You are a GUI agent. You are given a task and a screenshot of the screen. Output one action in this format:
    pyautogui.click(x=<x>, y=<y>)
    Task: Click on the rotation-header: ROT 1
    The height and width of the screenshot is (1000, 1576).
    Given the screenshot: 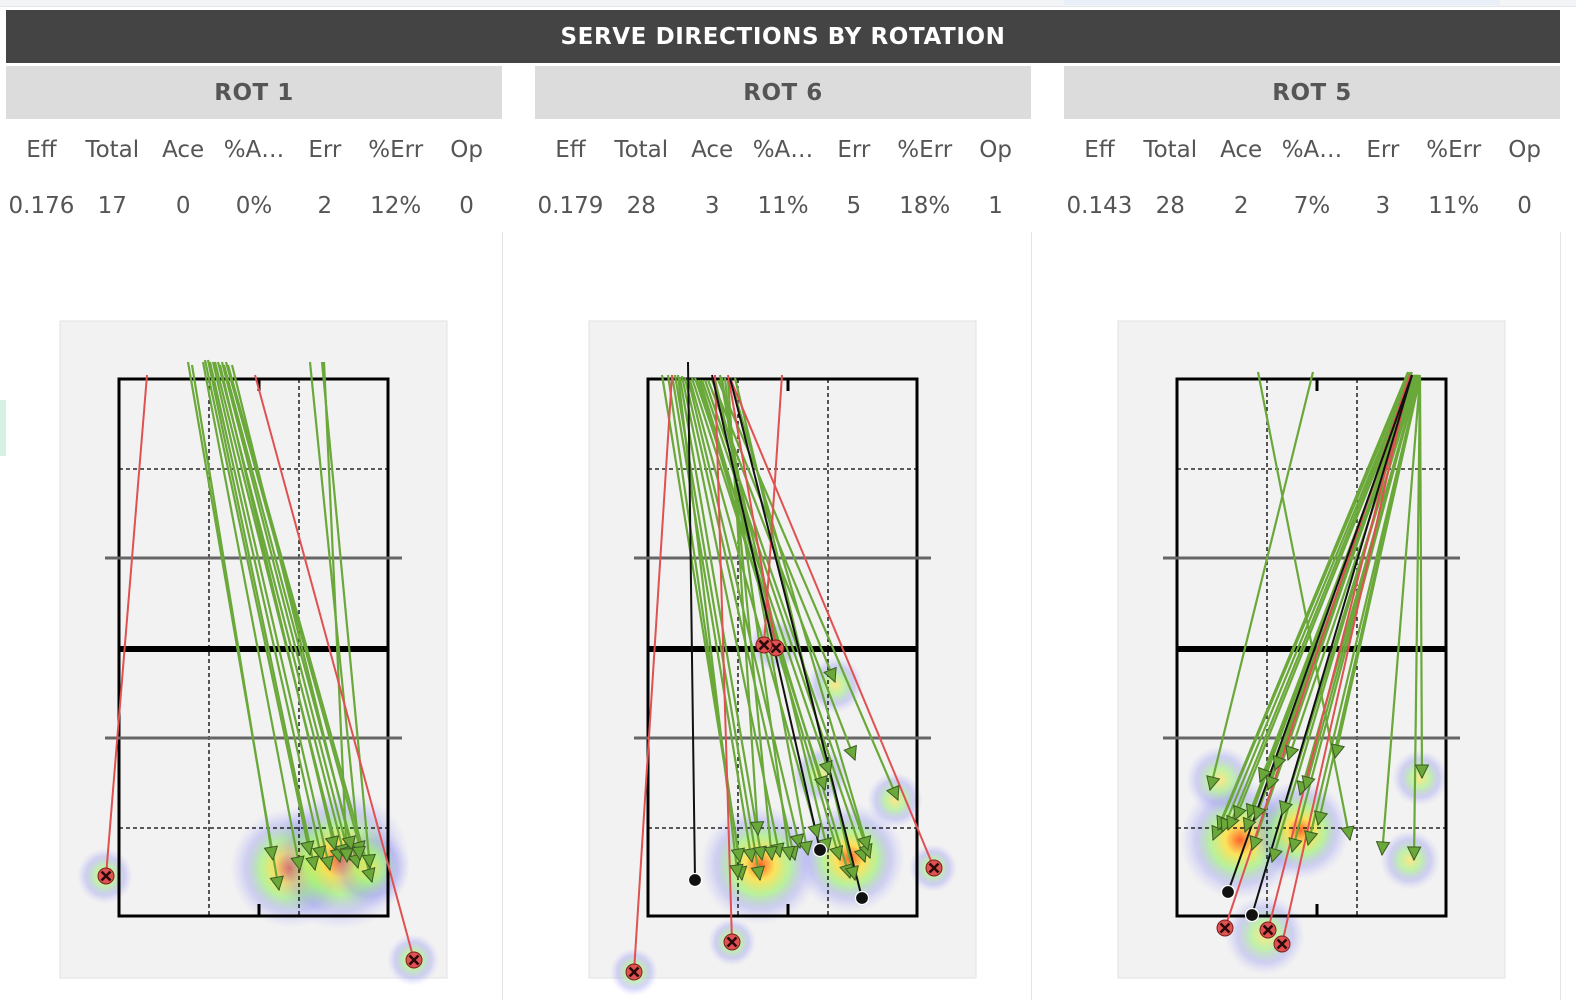 What is the action you would take?
    pyautogui.click(x=254, y=92)
    